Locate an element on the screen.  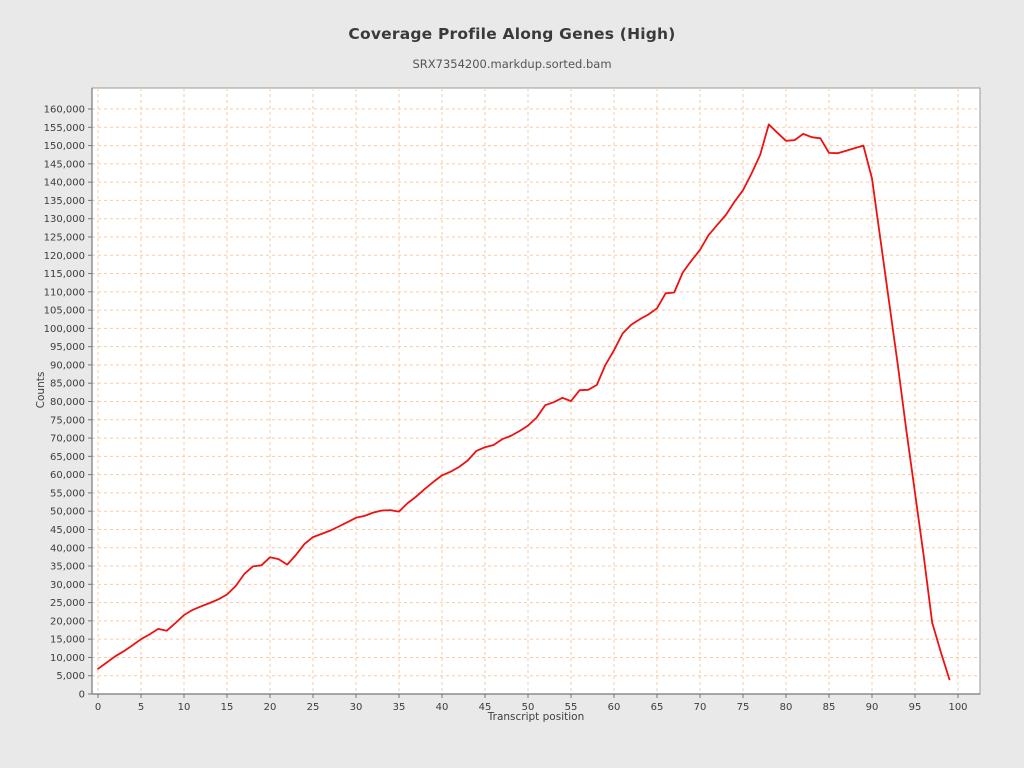
chart-title: Coverage Profile Along Genes (High) is located at coordinates (512, 34).